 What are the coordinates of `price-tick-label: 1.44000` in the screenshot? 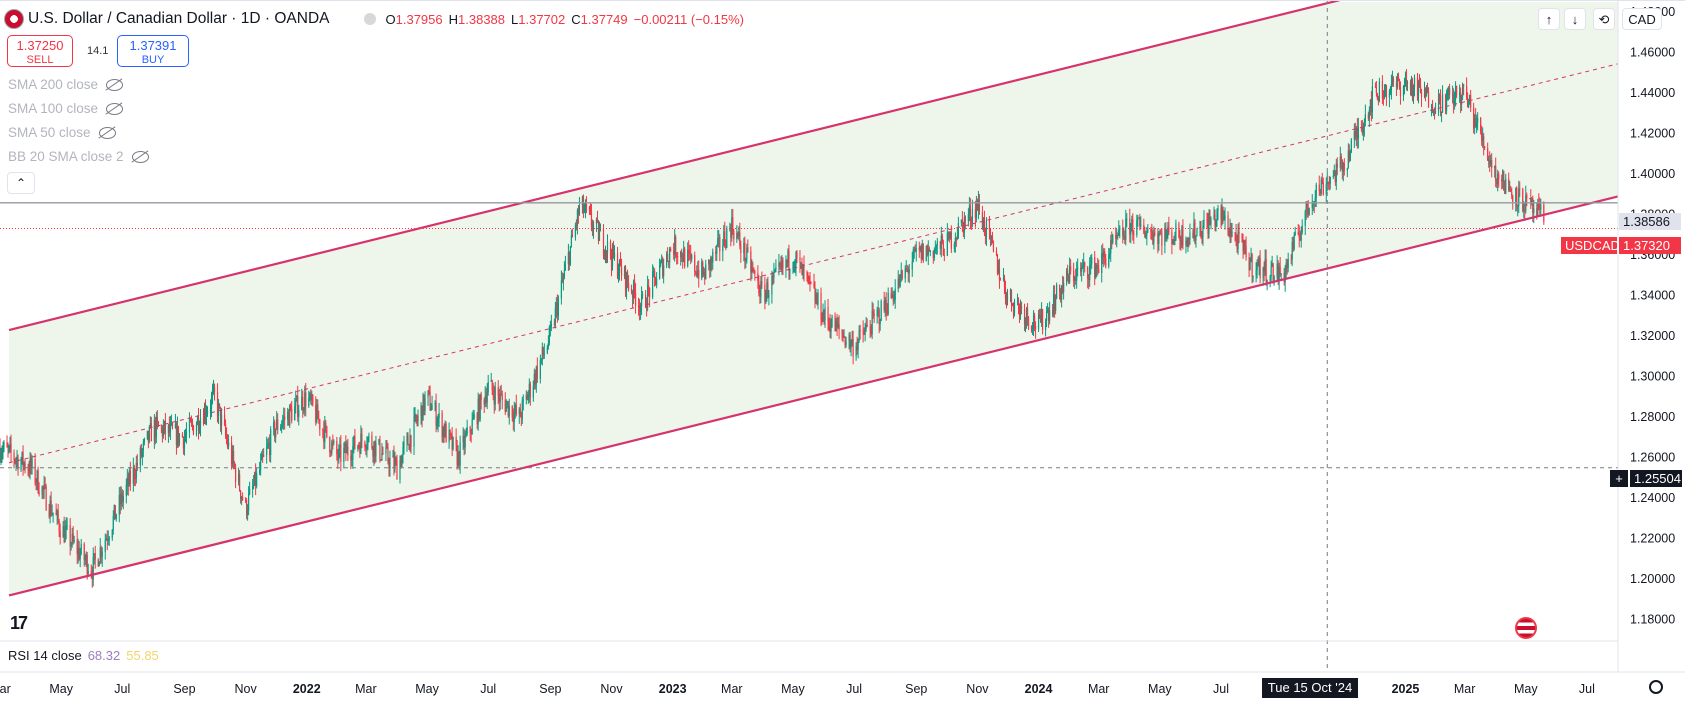 It's located at (1652, 93).